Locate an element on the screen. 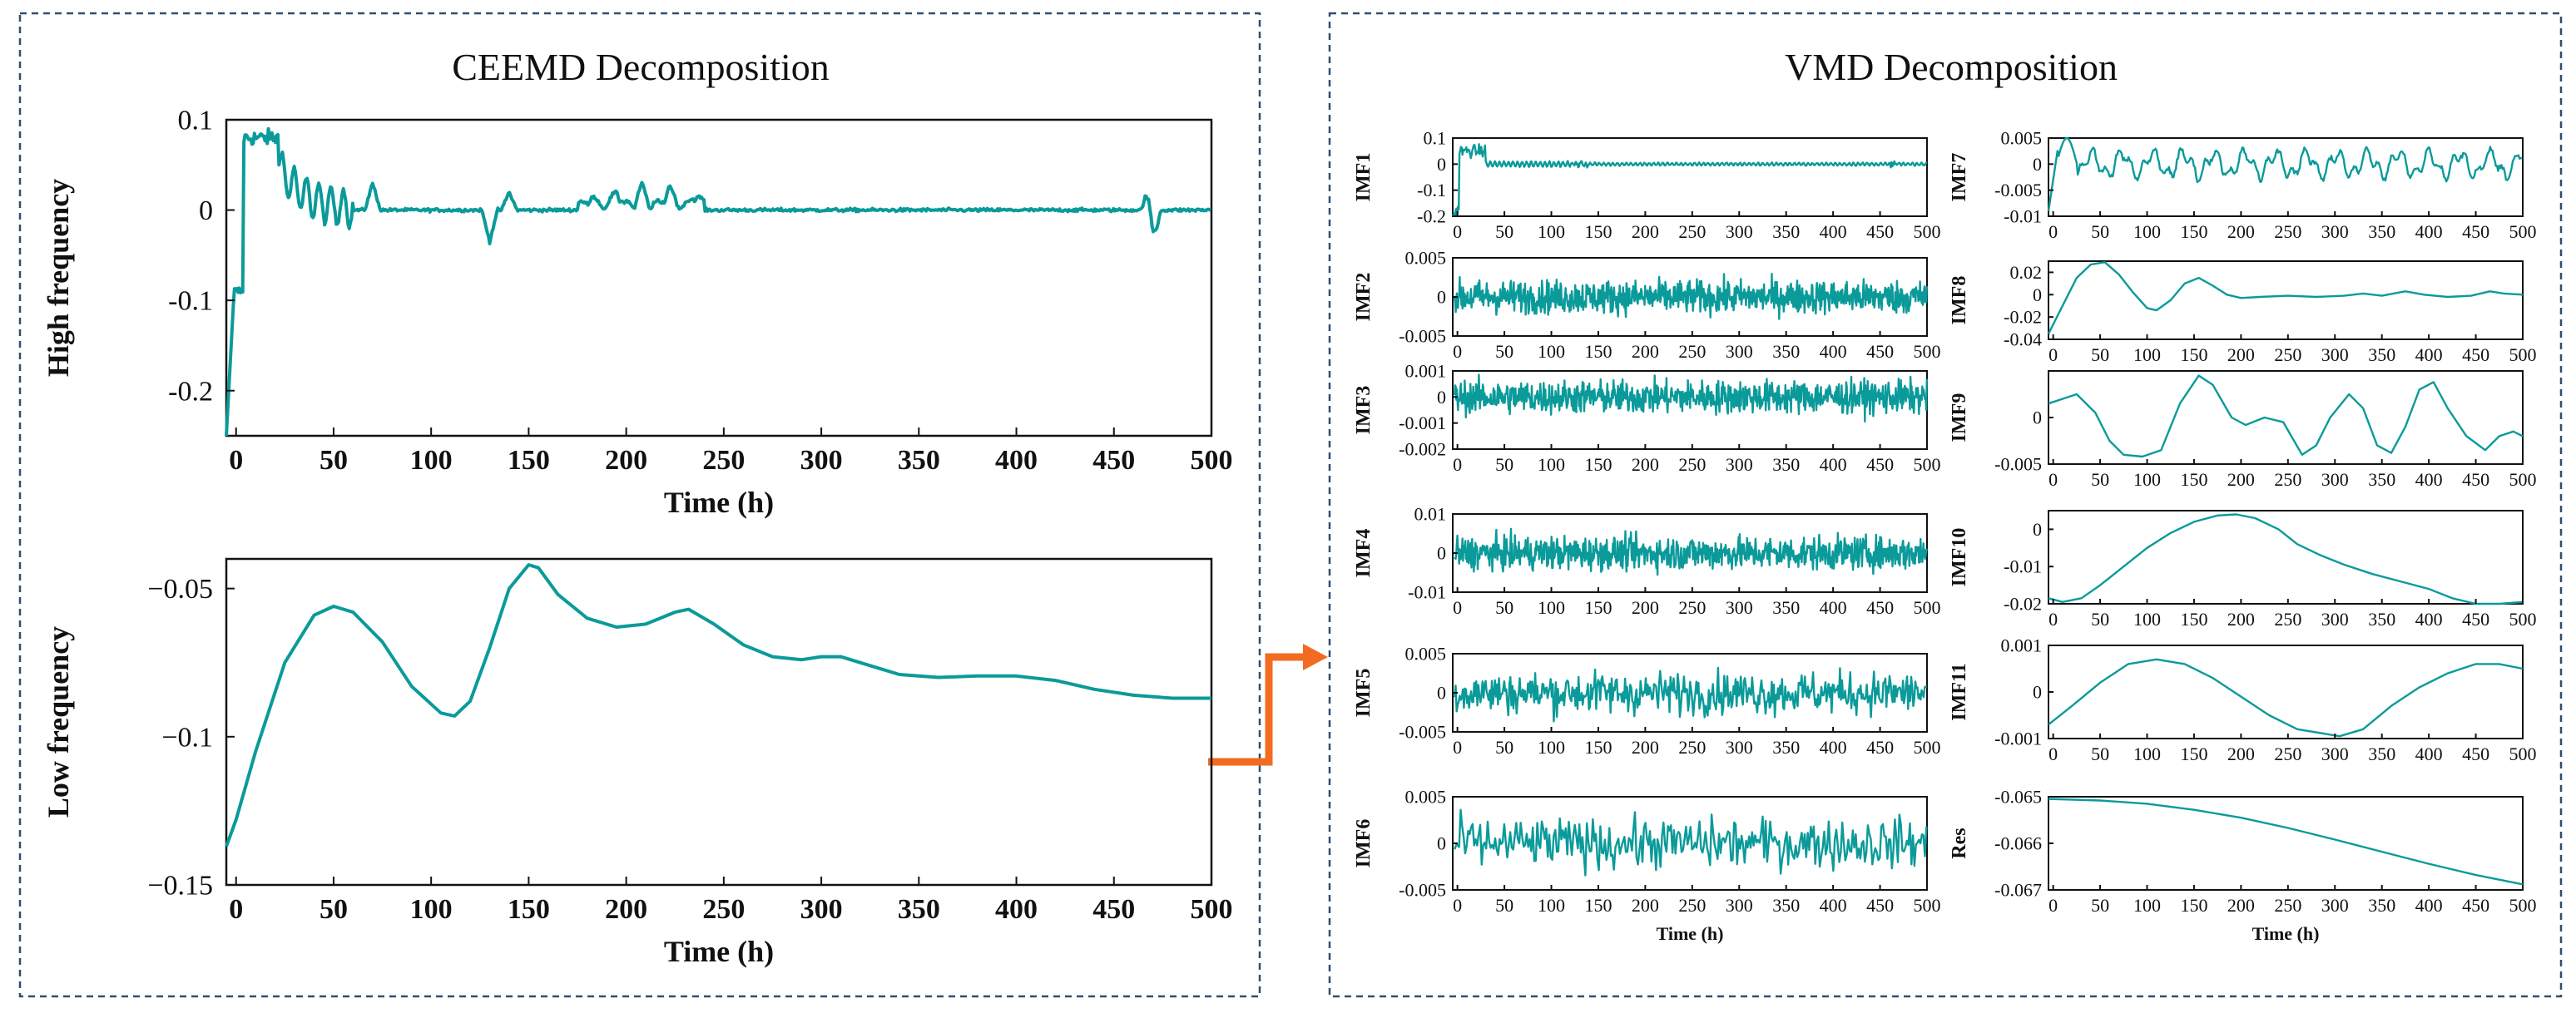  ceemd-high-ytick-label: -0.2 is located at coordinates (190, 391).